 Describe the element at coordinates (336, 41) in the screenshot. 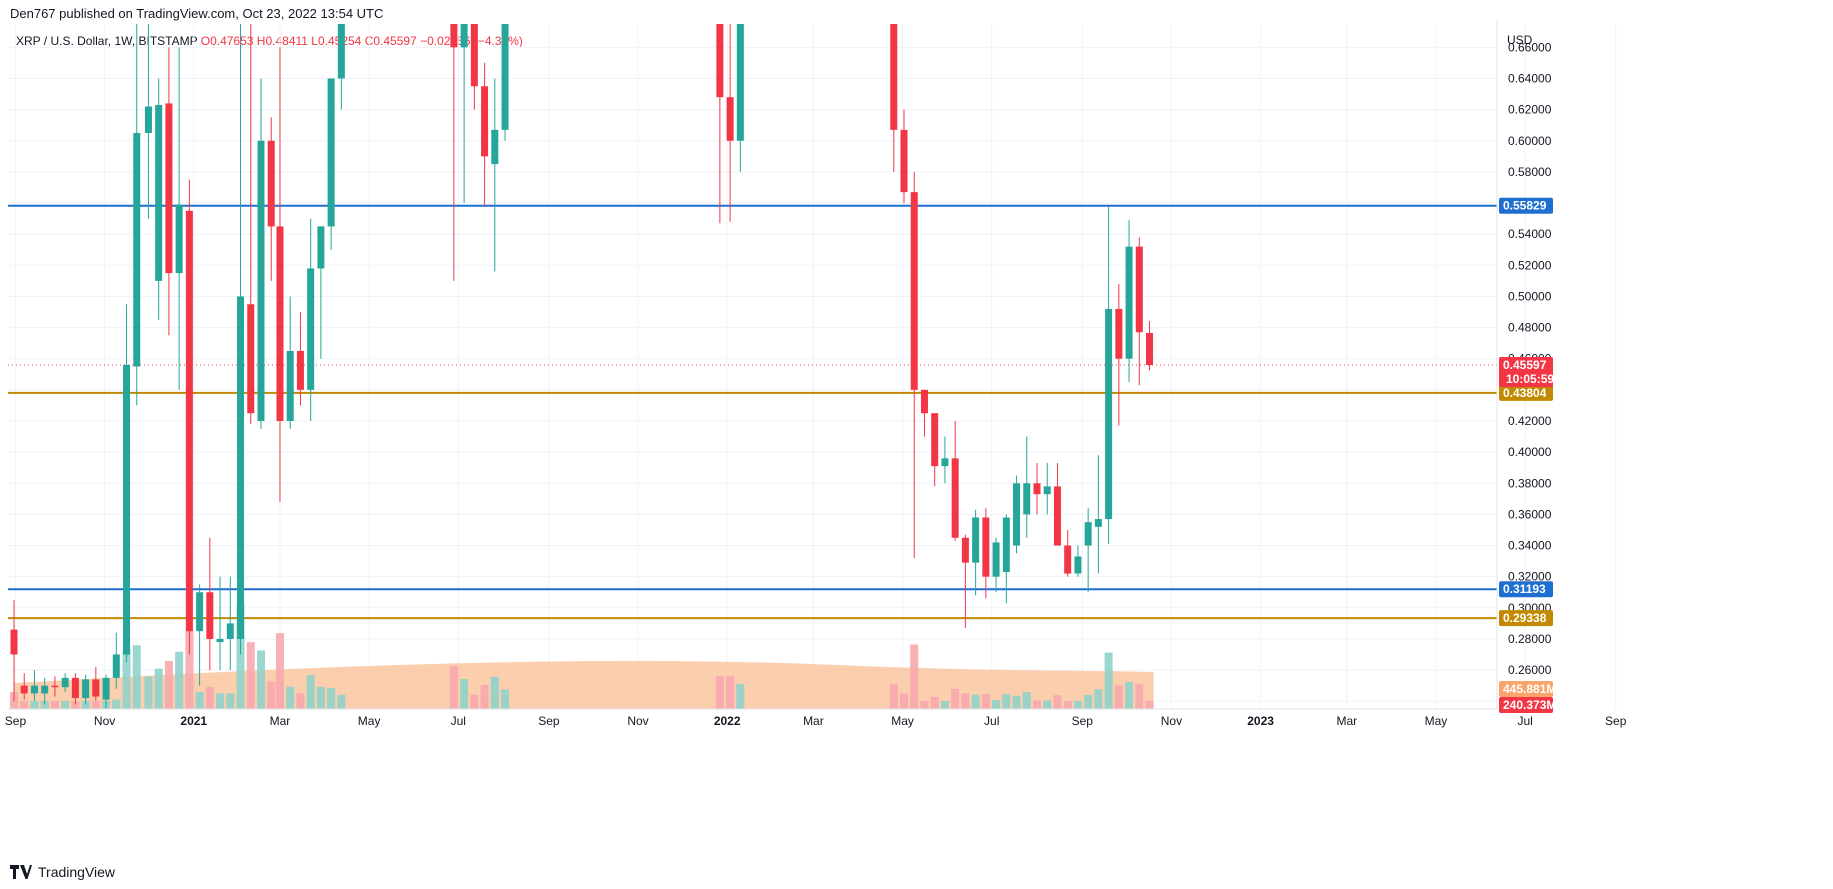

I see `legend-low: L0.45254` at that location.